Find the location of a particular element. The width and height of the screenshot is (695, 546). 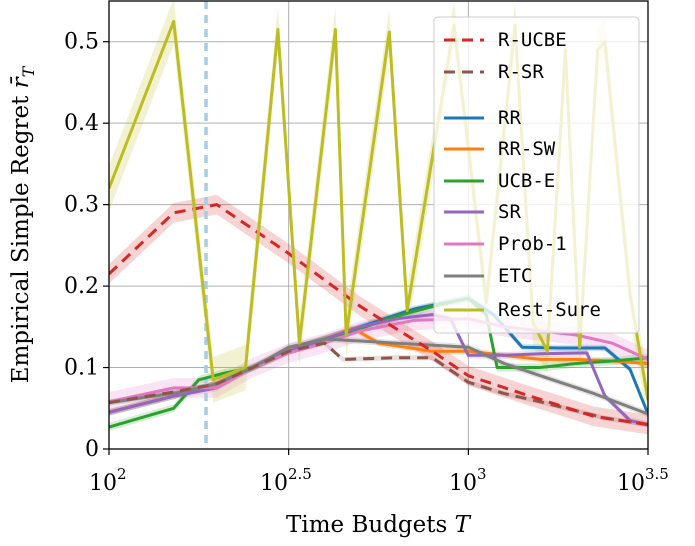

x-tick-labels: 10² 102.5 10³ 103.5 is located at coordinates (379, 480).